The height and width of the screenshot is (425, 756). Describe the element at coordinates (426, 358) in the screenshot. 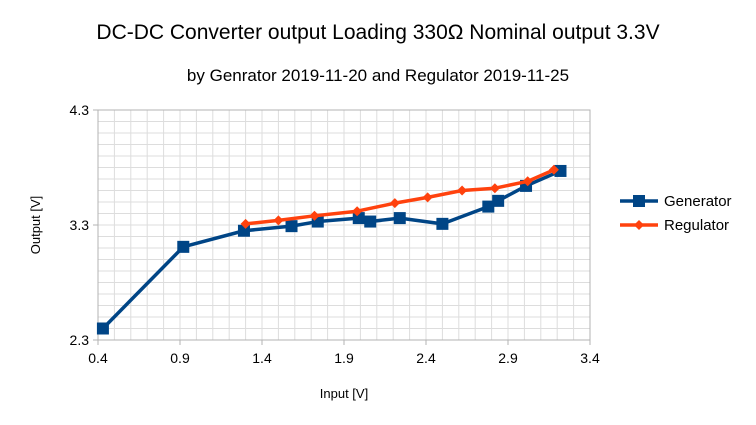

I see `x-tick-label: 2.4` at that location.